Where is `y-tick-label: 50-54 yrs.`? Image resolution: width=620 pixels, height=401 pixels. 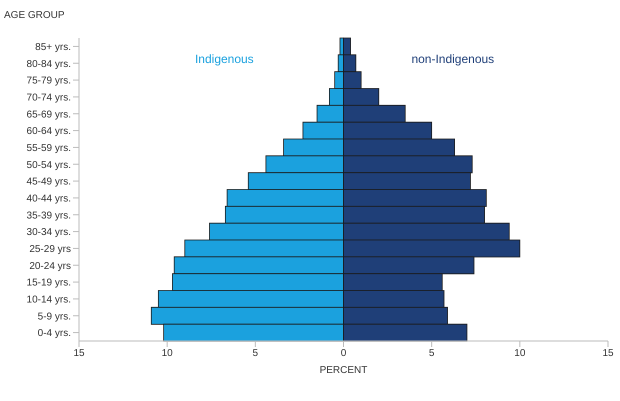 y-tick-label: 50-54 yrs. is located at coordinates (48, 165).